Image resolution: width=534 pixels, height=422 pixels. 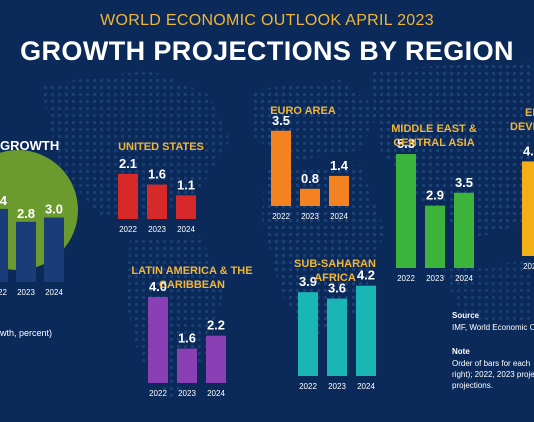 I want to click on united-states-tick-2024: 2024, so click(x=186, y=229).